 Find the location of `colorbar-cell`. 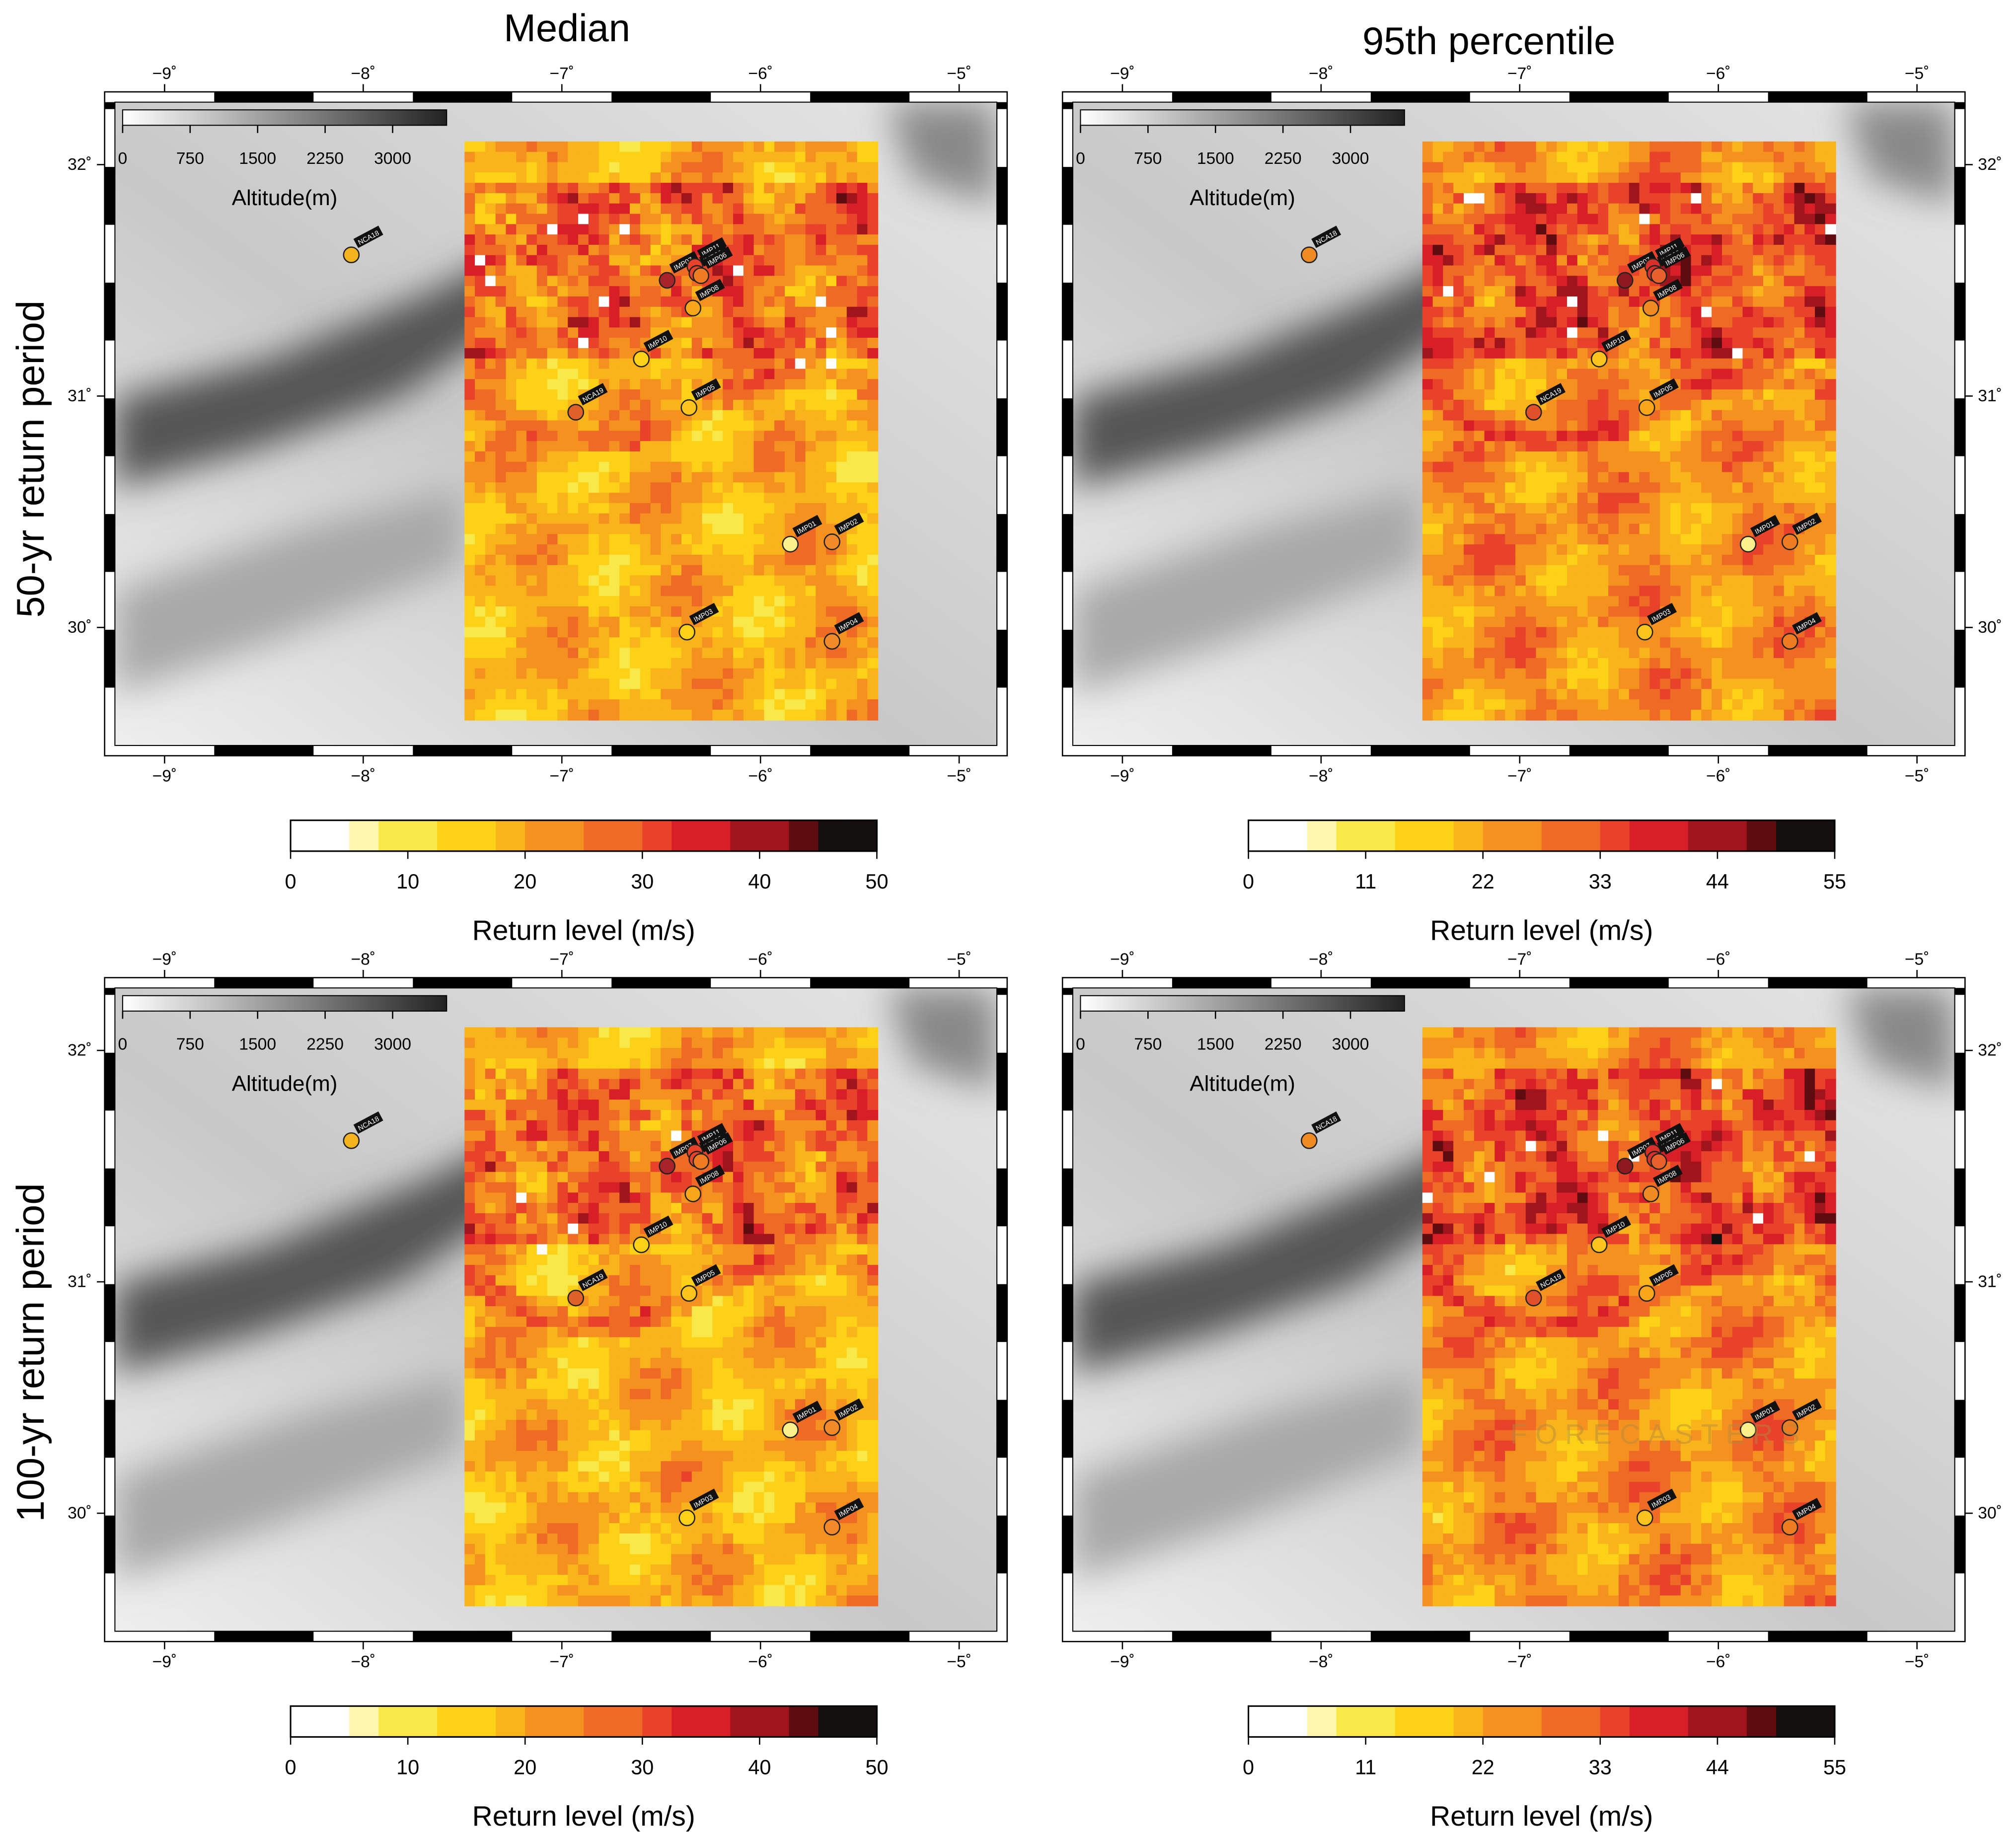

colorbar-cell is located at coordinates (540, 835).